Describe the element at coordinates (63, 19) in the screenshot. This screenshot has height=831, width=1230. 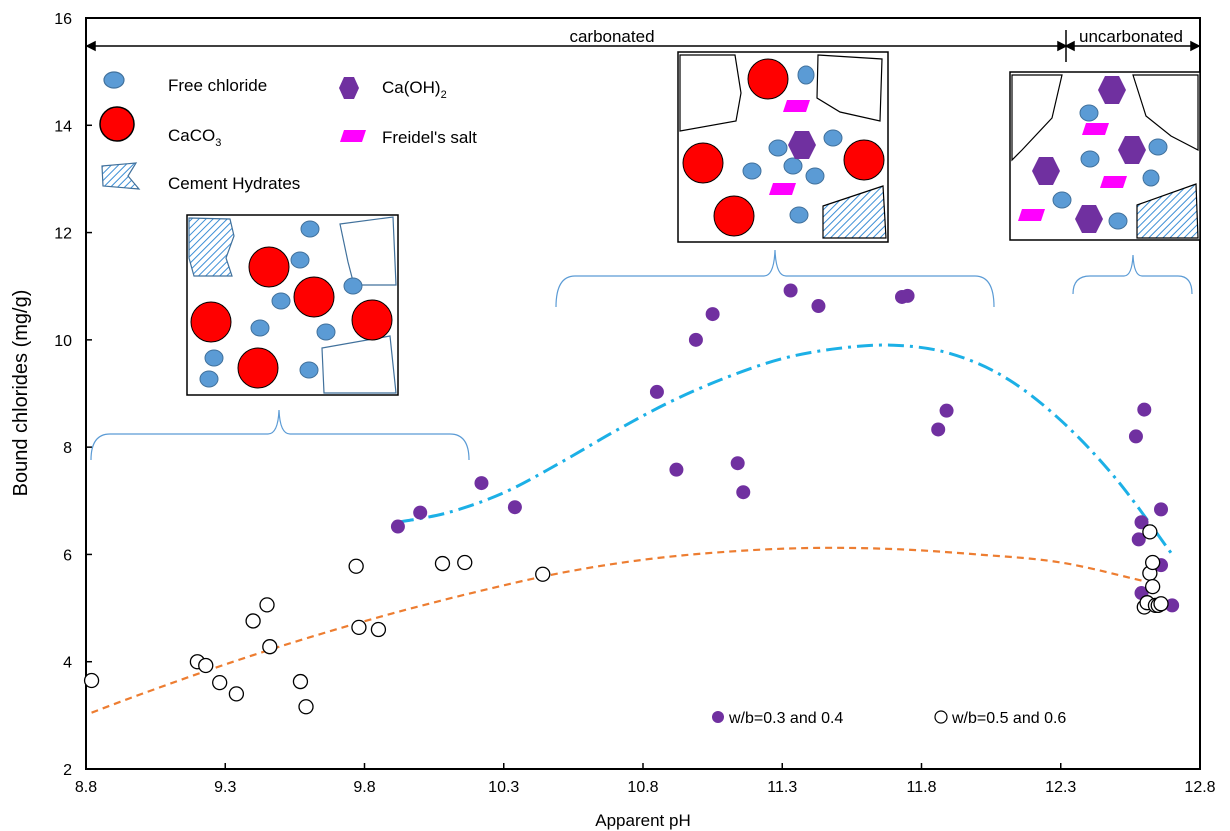
I see `y-tick-label: 16` at that location.